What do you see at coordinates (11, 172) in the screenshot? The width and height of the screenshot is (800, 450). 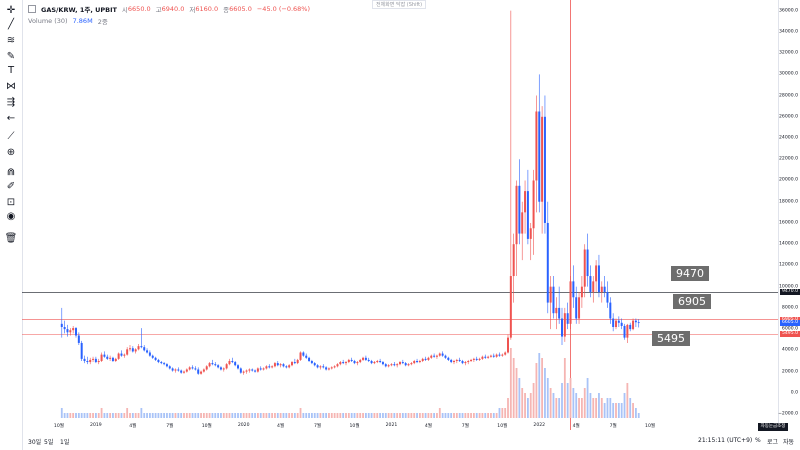 I see `magnet-icon: ⋒` at bounding box center [11, 172].